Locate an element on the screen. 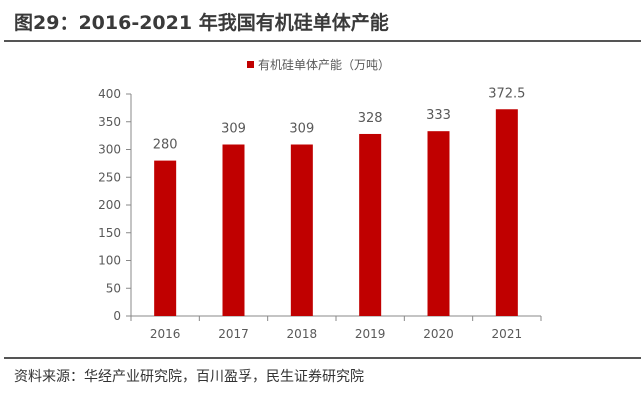  y-tick-label: 350 is located at coordinates (109, 122).